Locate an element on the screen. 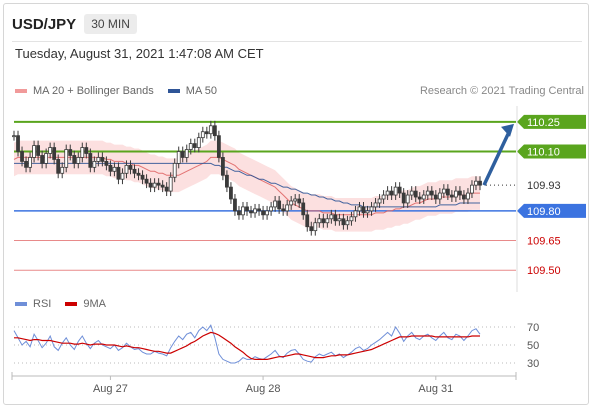  level-tag-110.10 is located at coordinates (551, 151).